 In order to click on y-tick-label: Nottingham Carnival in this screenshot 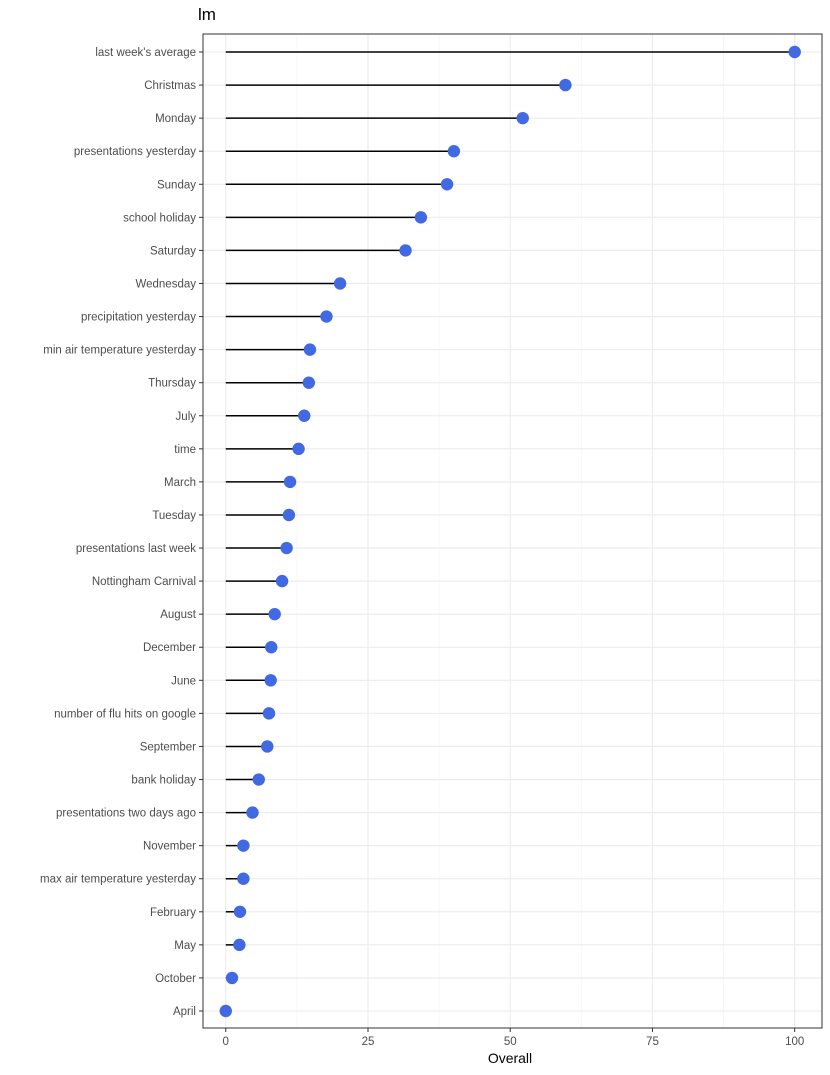, I will do `click(144, 582)`.